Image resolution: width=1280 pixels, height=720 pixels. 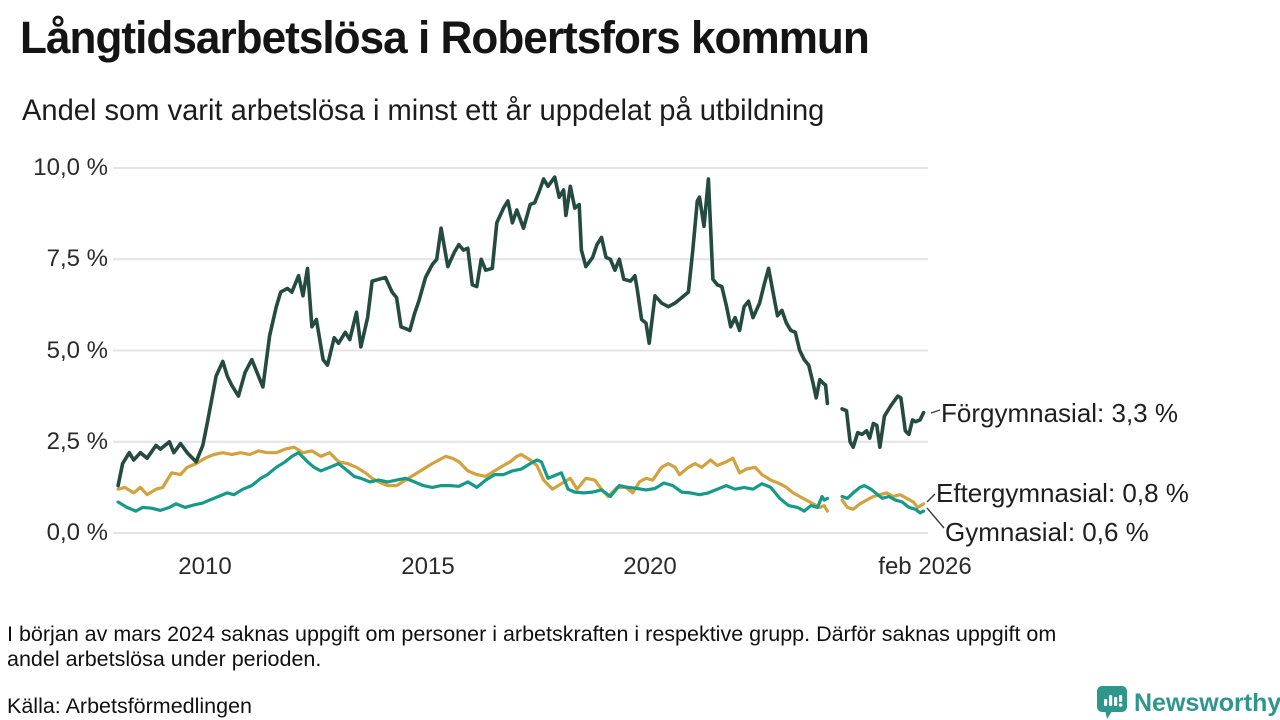 I want to click on newsworthy-logo-icon, so click(x=1112, y=702).